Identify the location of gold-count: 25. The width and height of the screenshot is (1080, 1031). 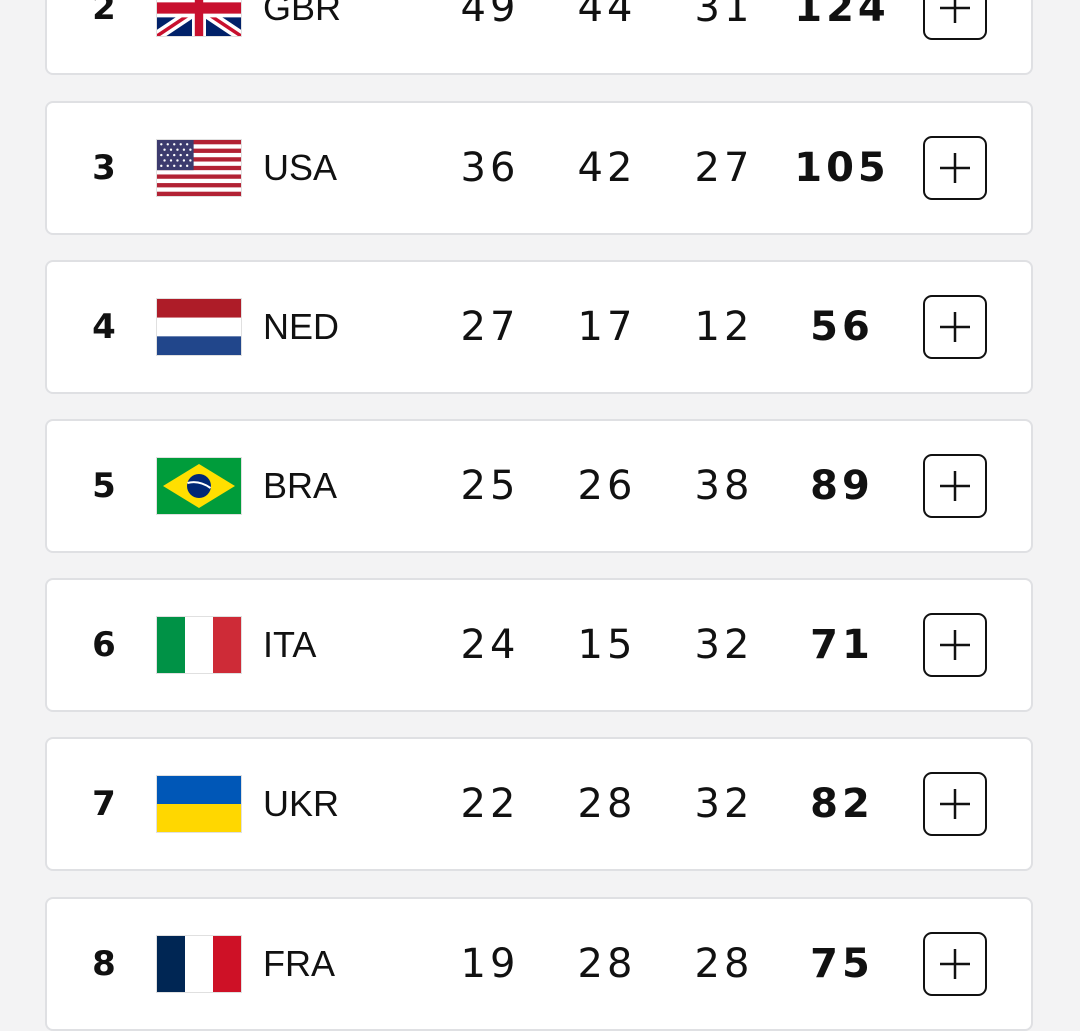
(490, 486).